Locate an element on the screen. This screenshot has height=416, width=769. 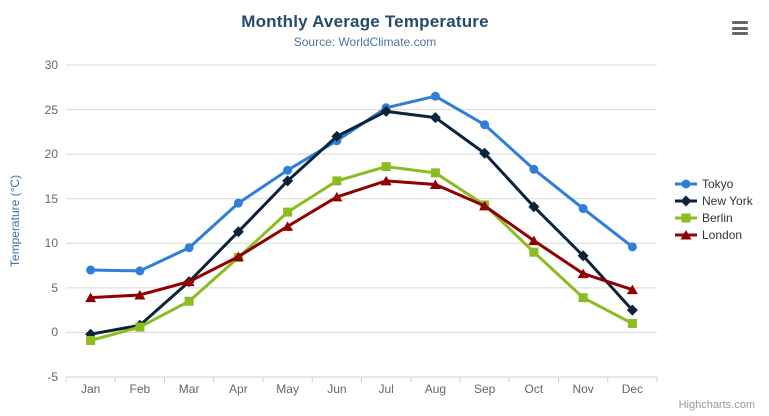
x-axis-label: Jun is located at coordinates (337, 389).